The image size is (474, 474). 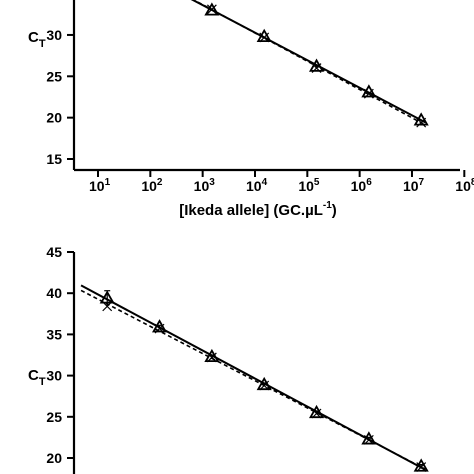 What do you see at coordinates (54, 417) in the screenshot?
I see `bottom-y-tick-label: 25` at bounding box center [54, 417].